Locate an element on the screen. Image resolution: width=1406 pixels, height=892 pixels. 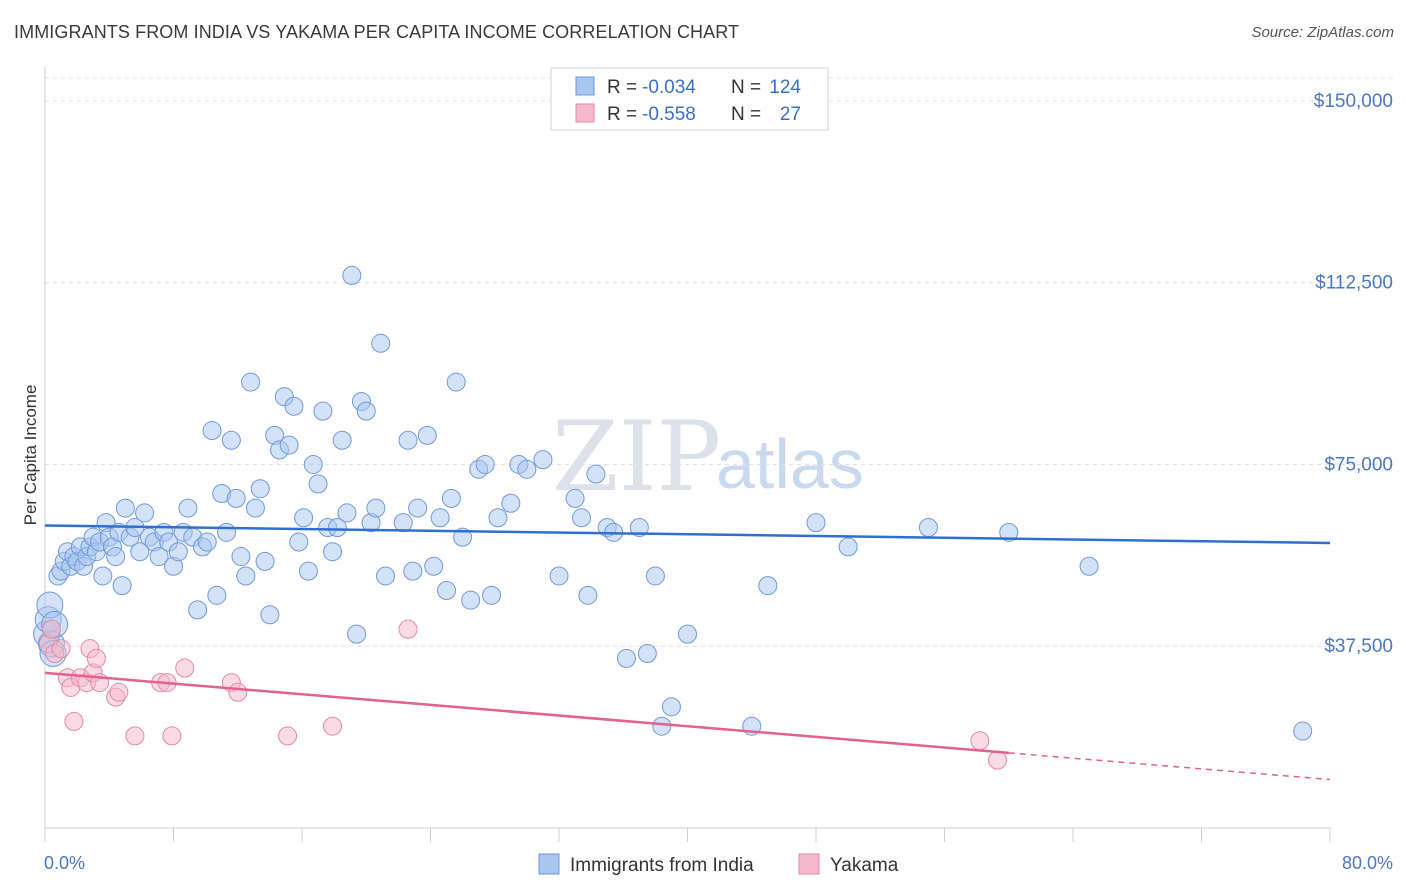
y-tick-label: $112,500 is located at coordinates (1354, 283).